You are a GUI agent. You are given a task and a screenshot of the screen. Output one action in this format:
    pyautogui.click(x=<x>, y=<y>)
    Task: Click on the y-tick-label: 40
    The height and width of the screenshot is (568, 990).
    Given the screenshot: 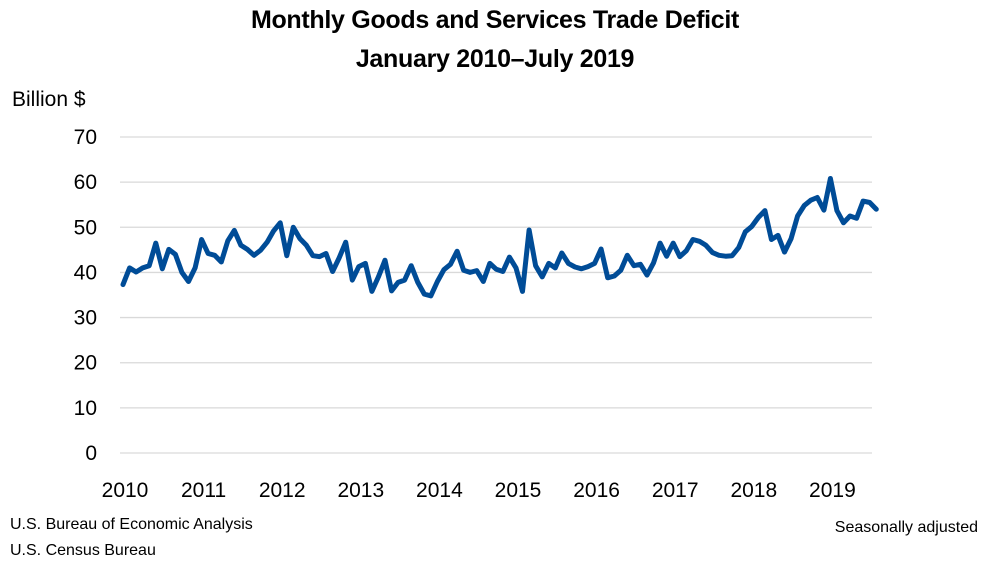 What is the action you would take?
    pyautogui.click(x=85, y=272)
    